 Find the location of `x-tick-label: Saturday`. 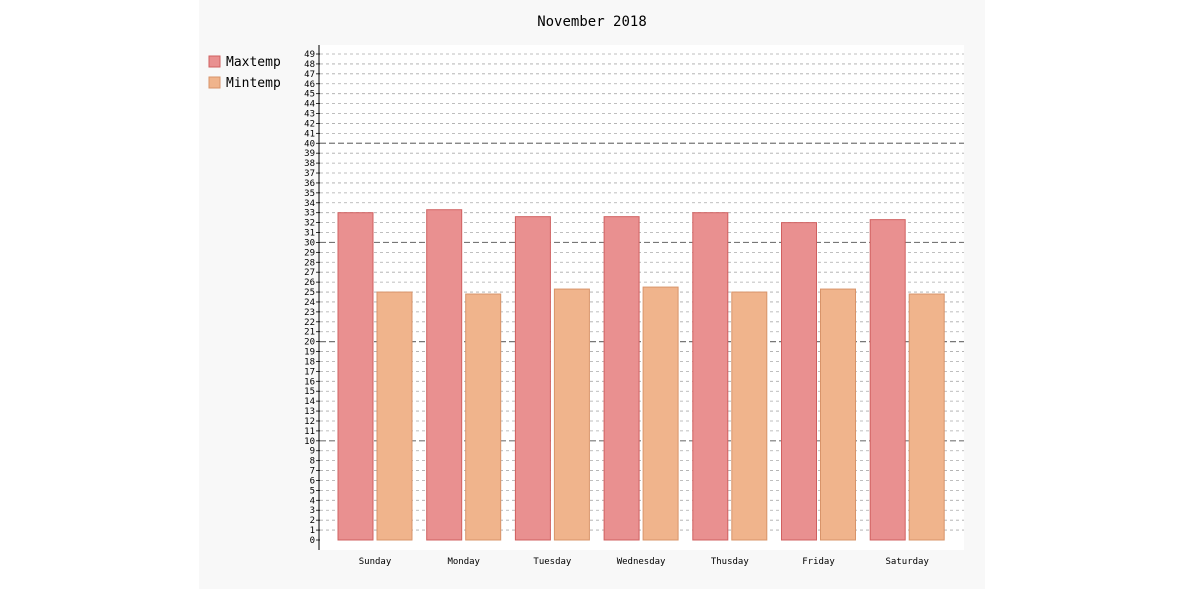

x-tick-label: Saturday is located at coordinates (908, 562).